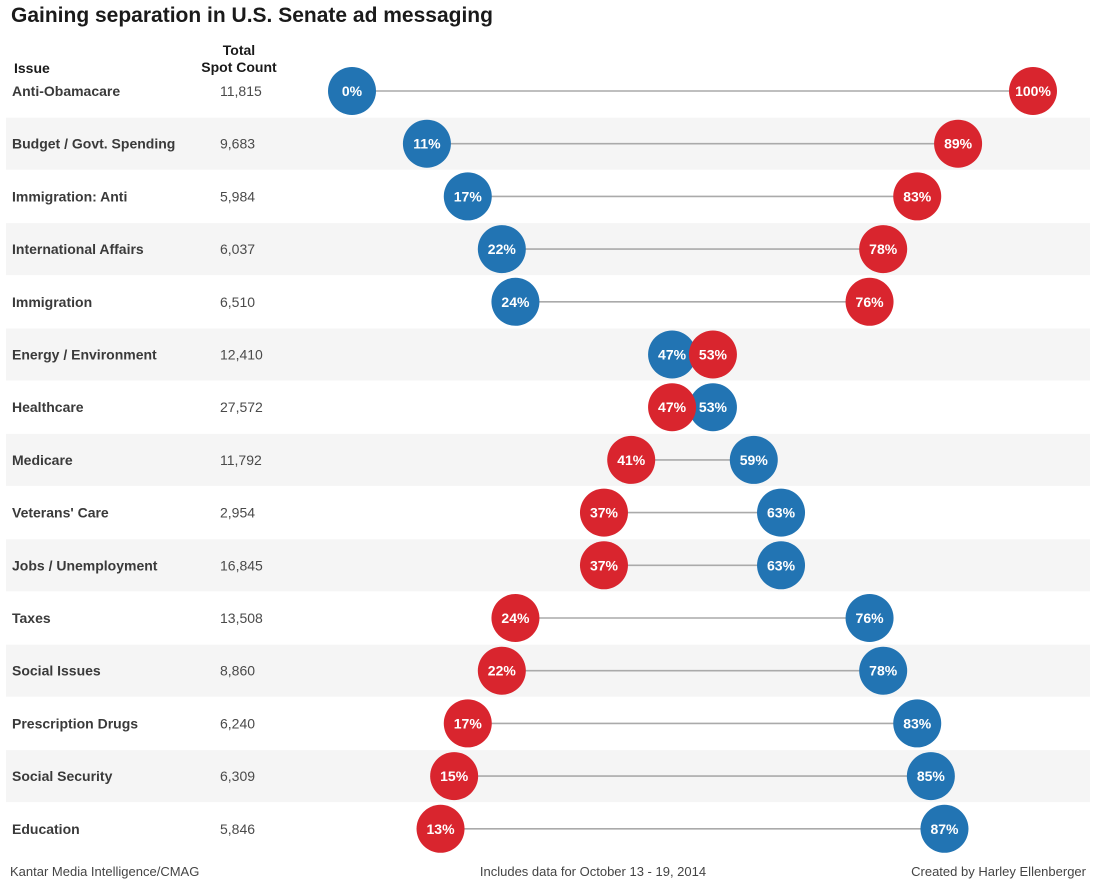 This screenshot has height=887, width=1093. I want to click on blue-value-label: 59%, so click(754, 460).